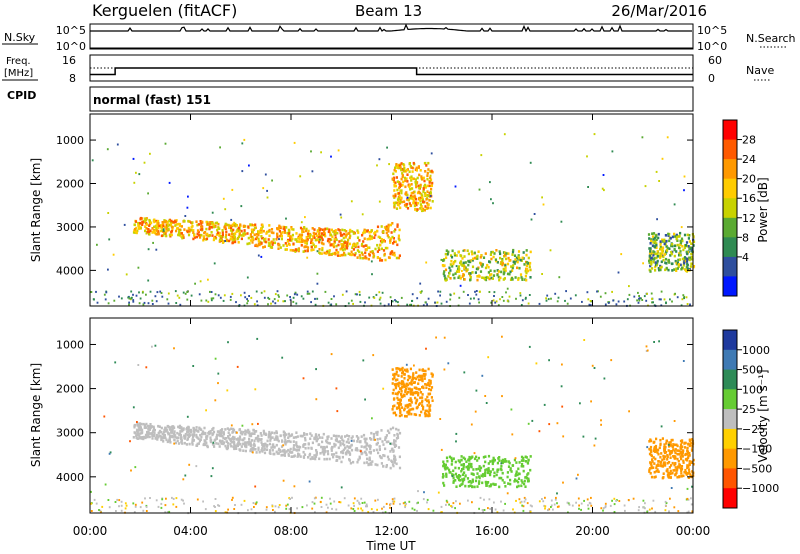  Describe the element at coordinates (70, 344) in the screenshot. I see `y-tick-label: 1000` at that location.